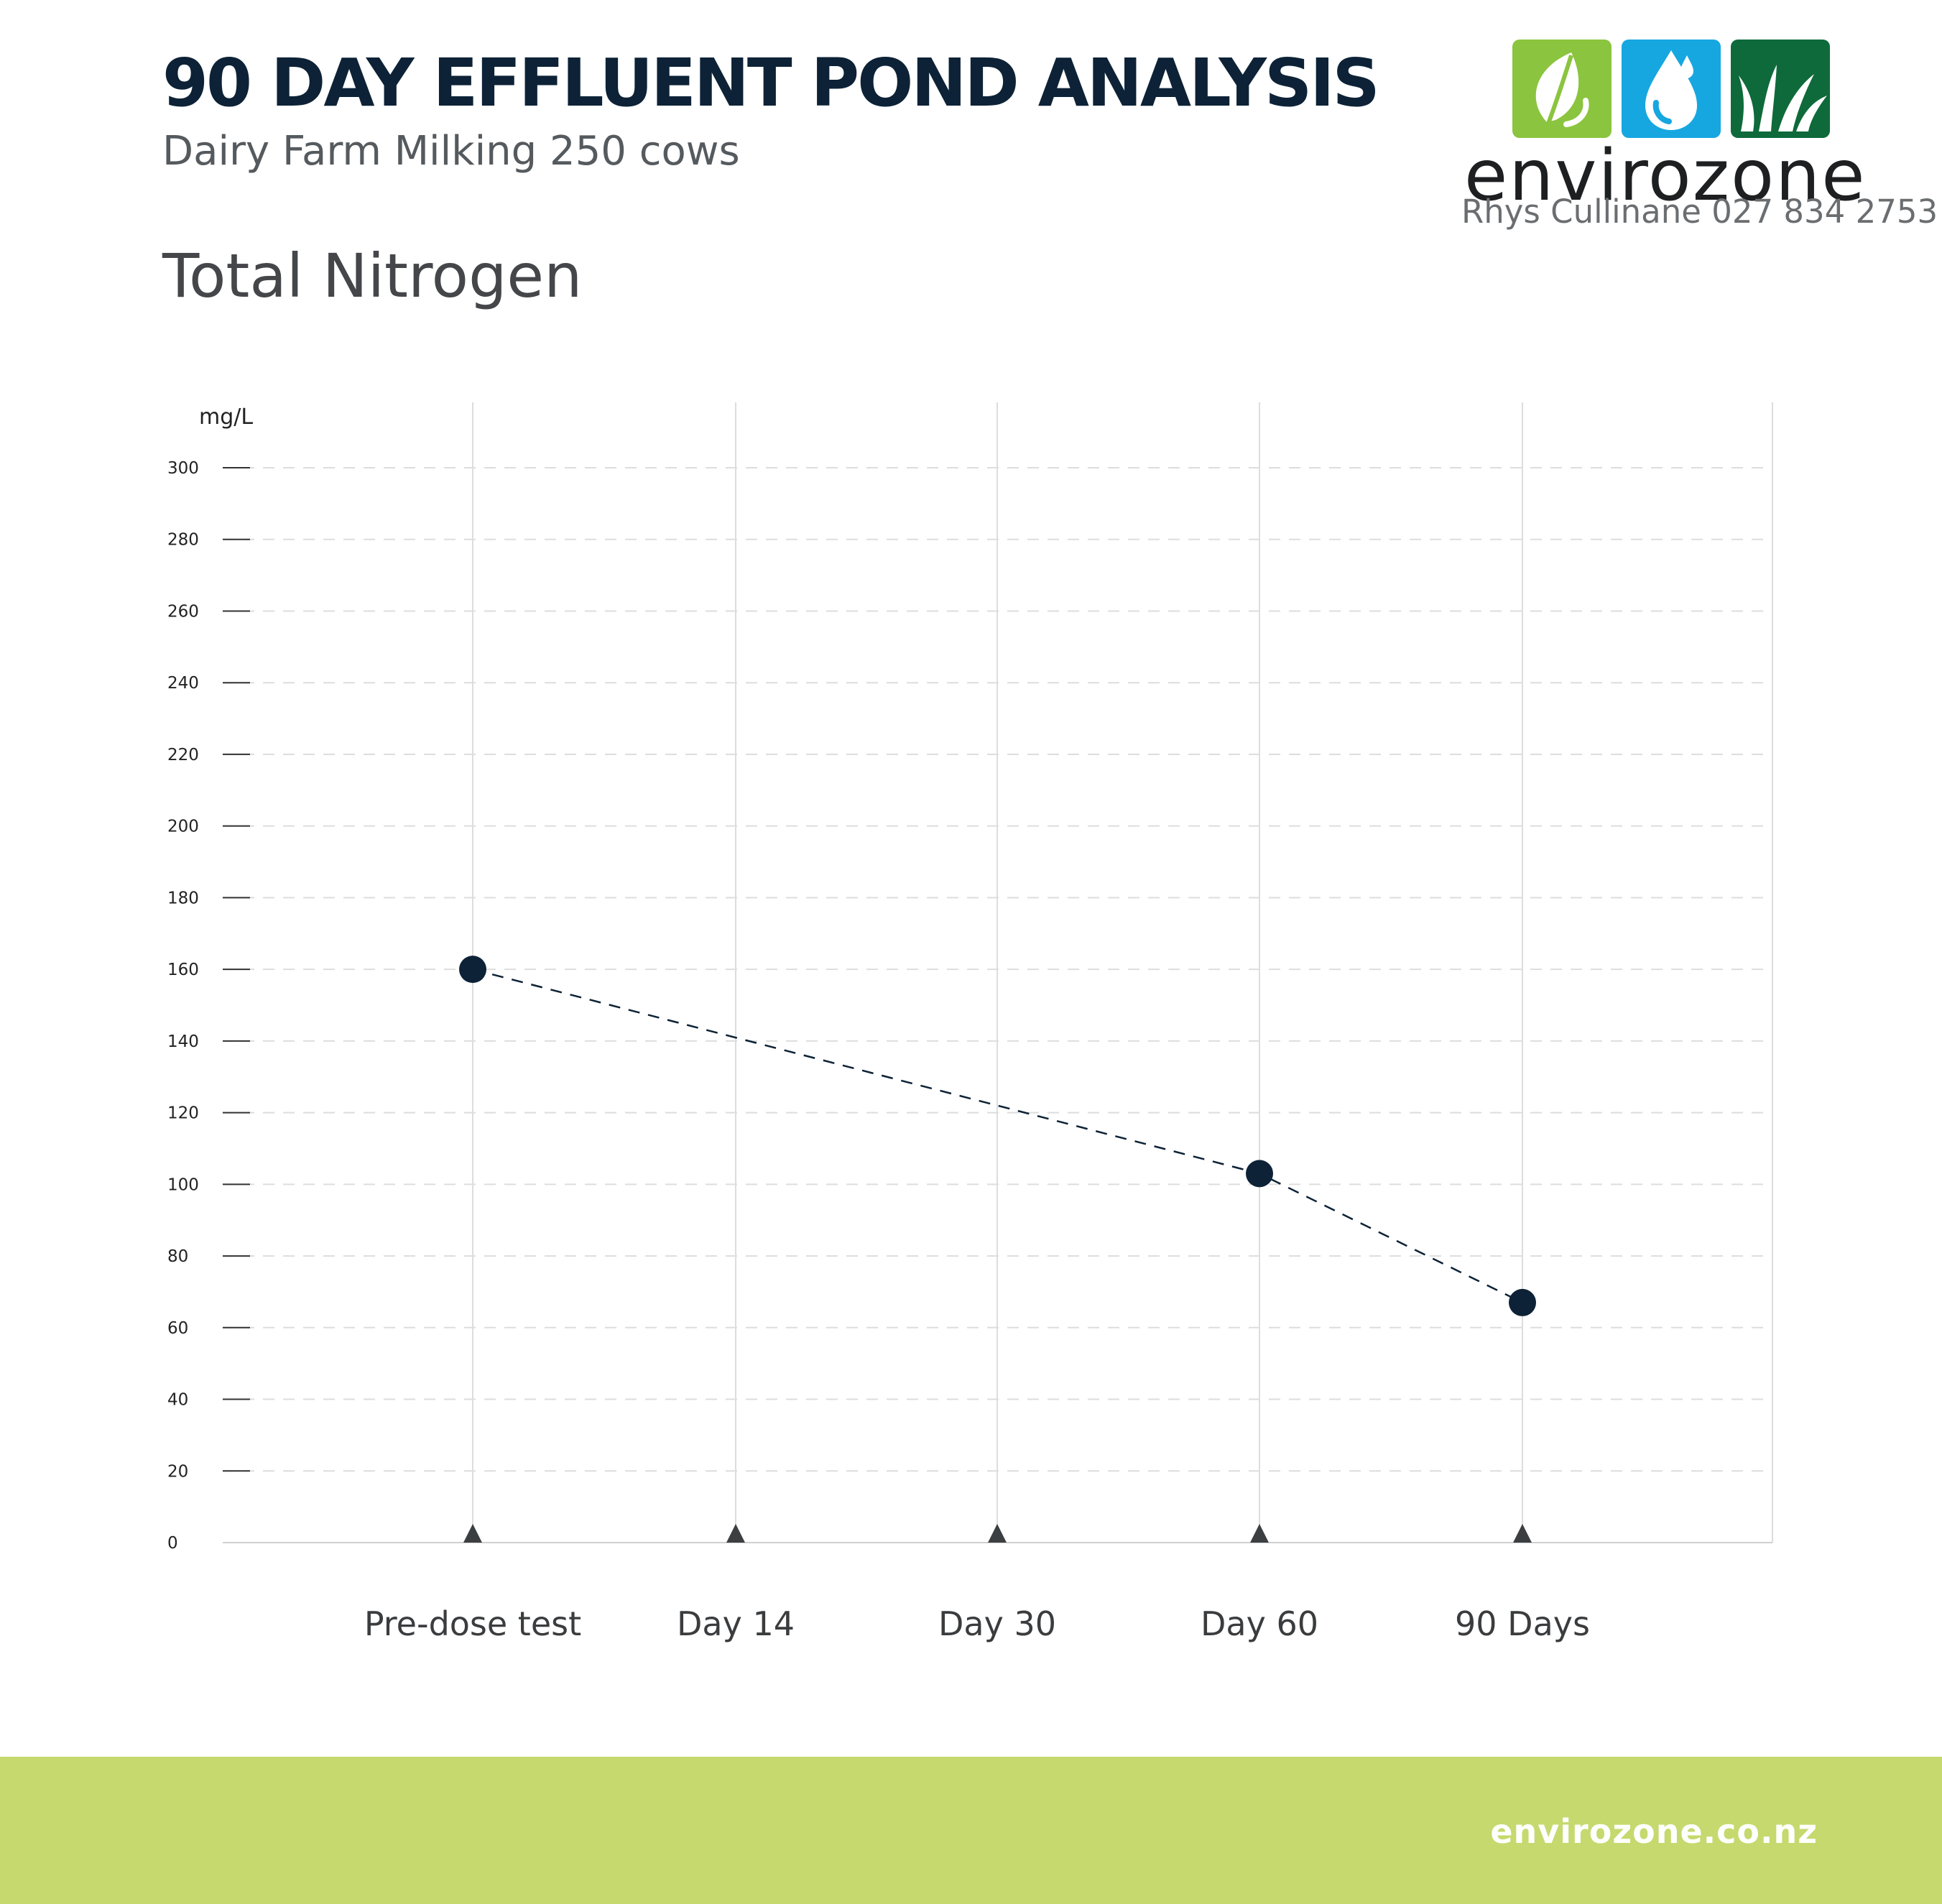 This screenshot has height=1904, width=1942. Describe the element at coordinates (1699, 212) in the screenshot. I see `contact-info: Rhys Cullinane 027 834 2753` at that location.